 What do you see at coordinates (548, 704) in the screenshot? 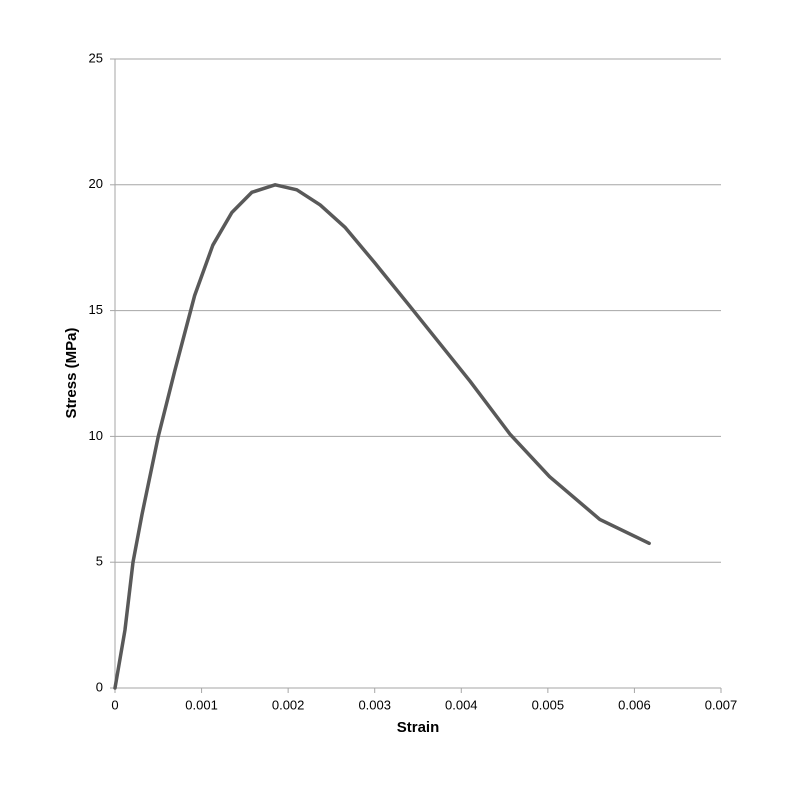
I see `x-tick-label: 0.005` at bounding box center [548, 704].